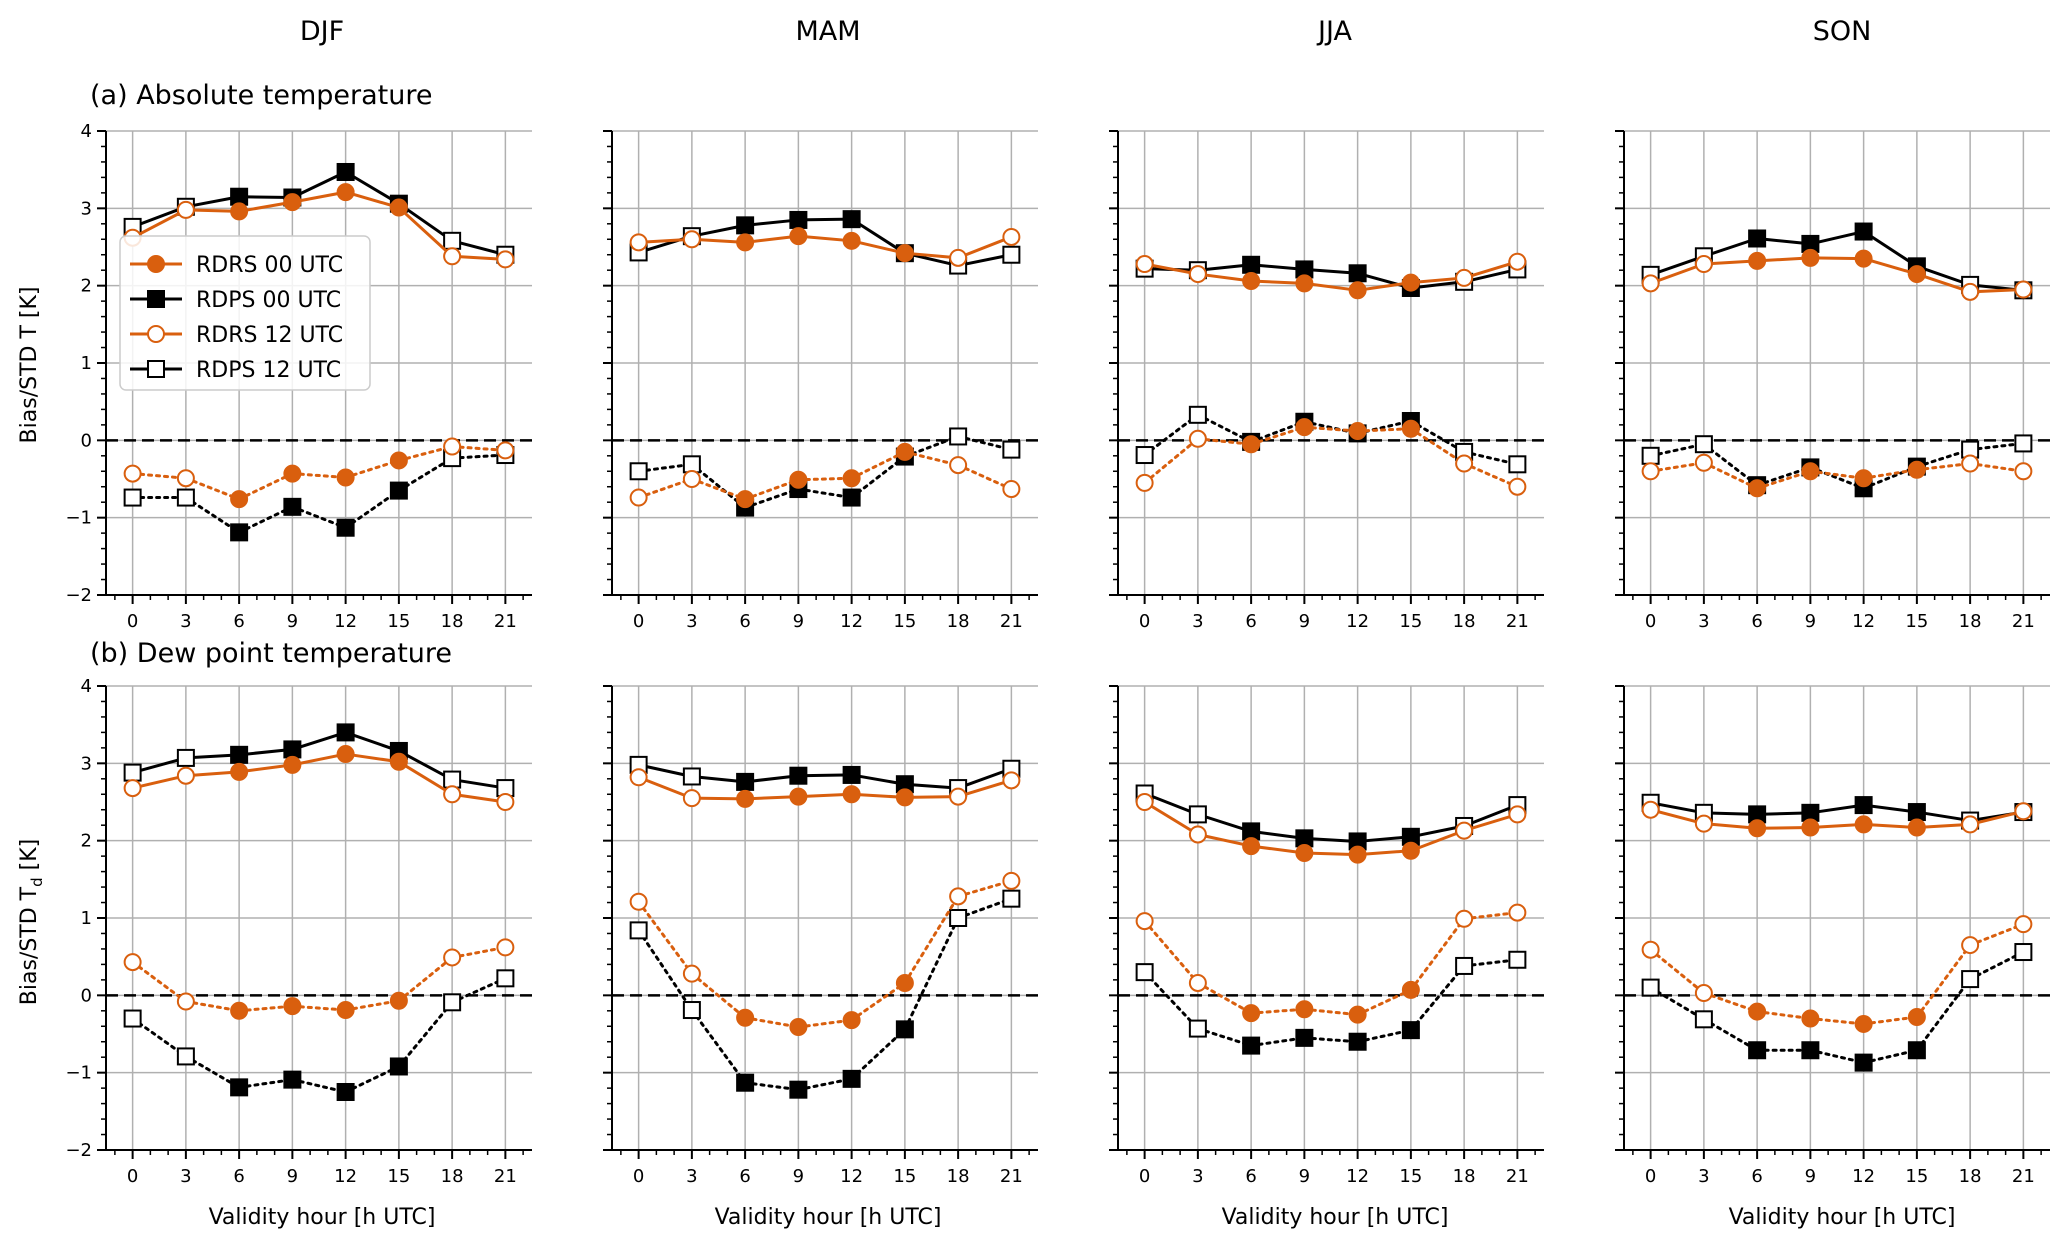  Describe the element at coordinates (31, 922) in the screenshot. I see `y-axis-label-dew-point: Bias/STD Td [K]` at that location.